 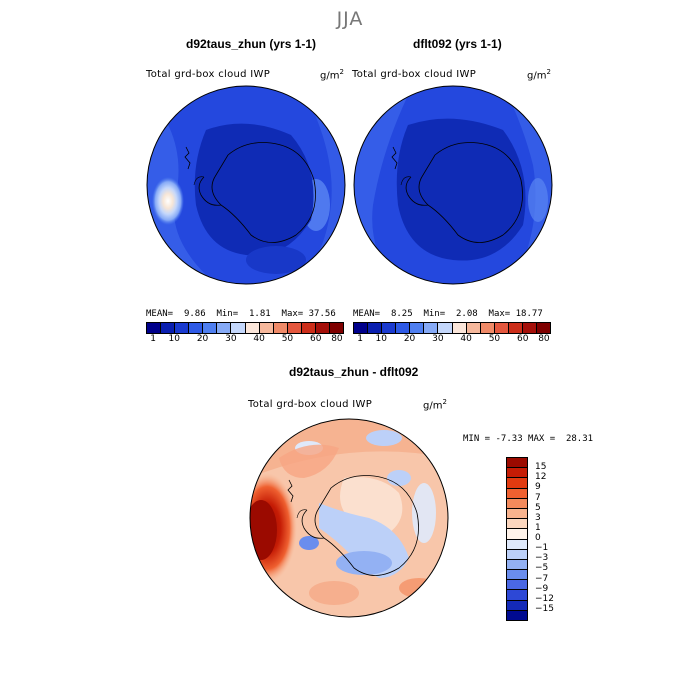 I want to click on panel-1-map, so click(x=246, y=185).